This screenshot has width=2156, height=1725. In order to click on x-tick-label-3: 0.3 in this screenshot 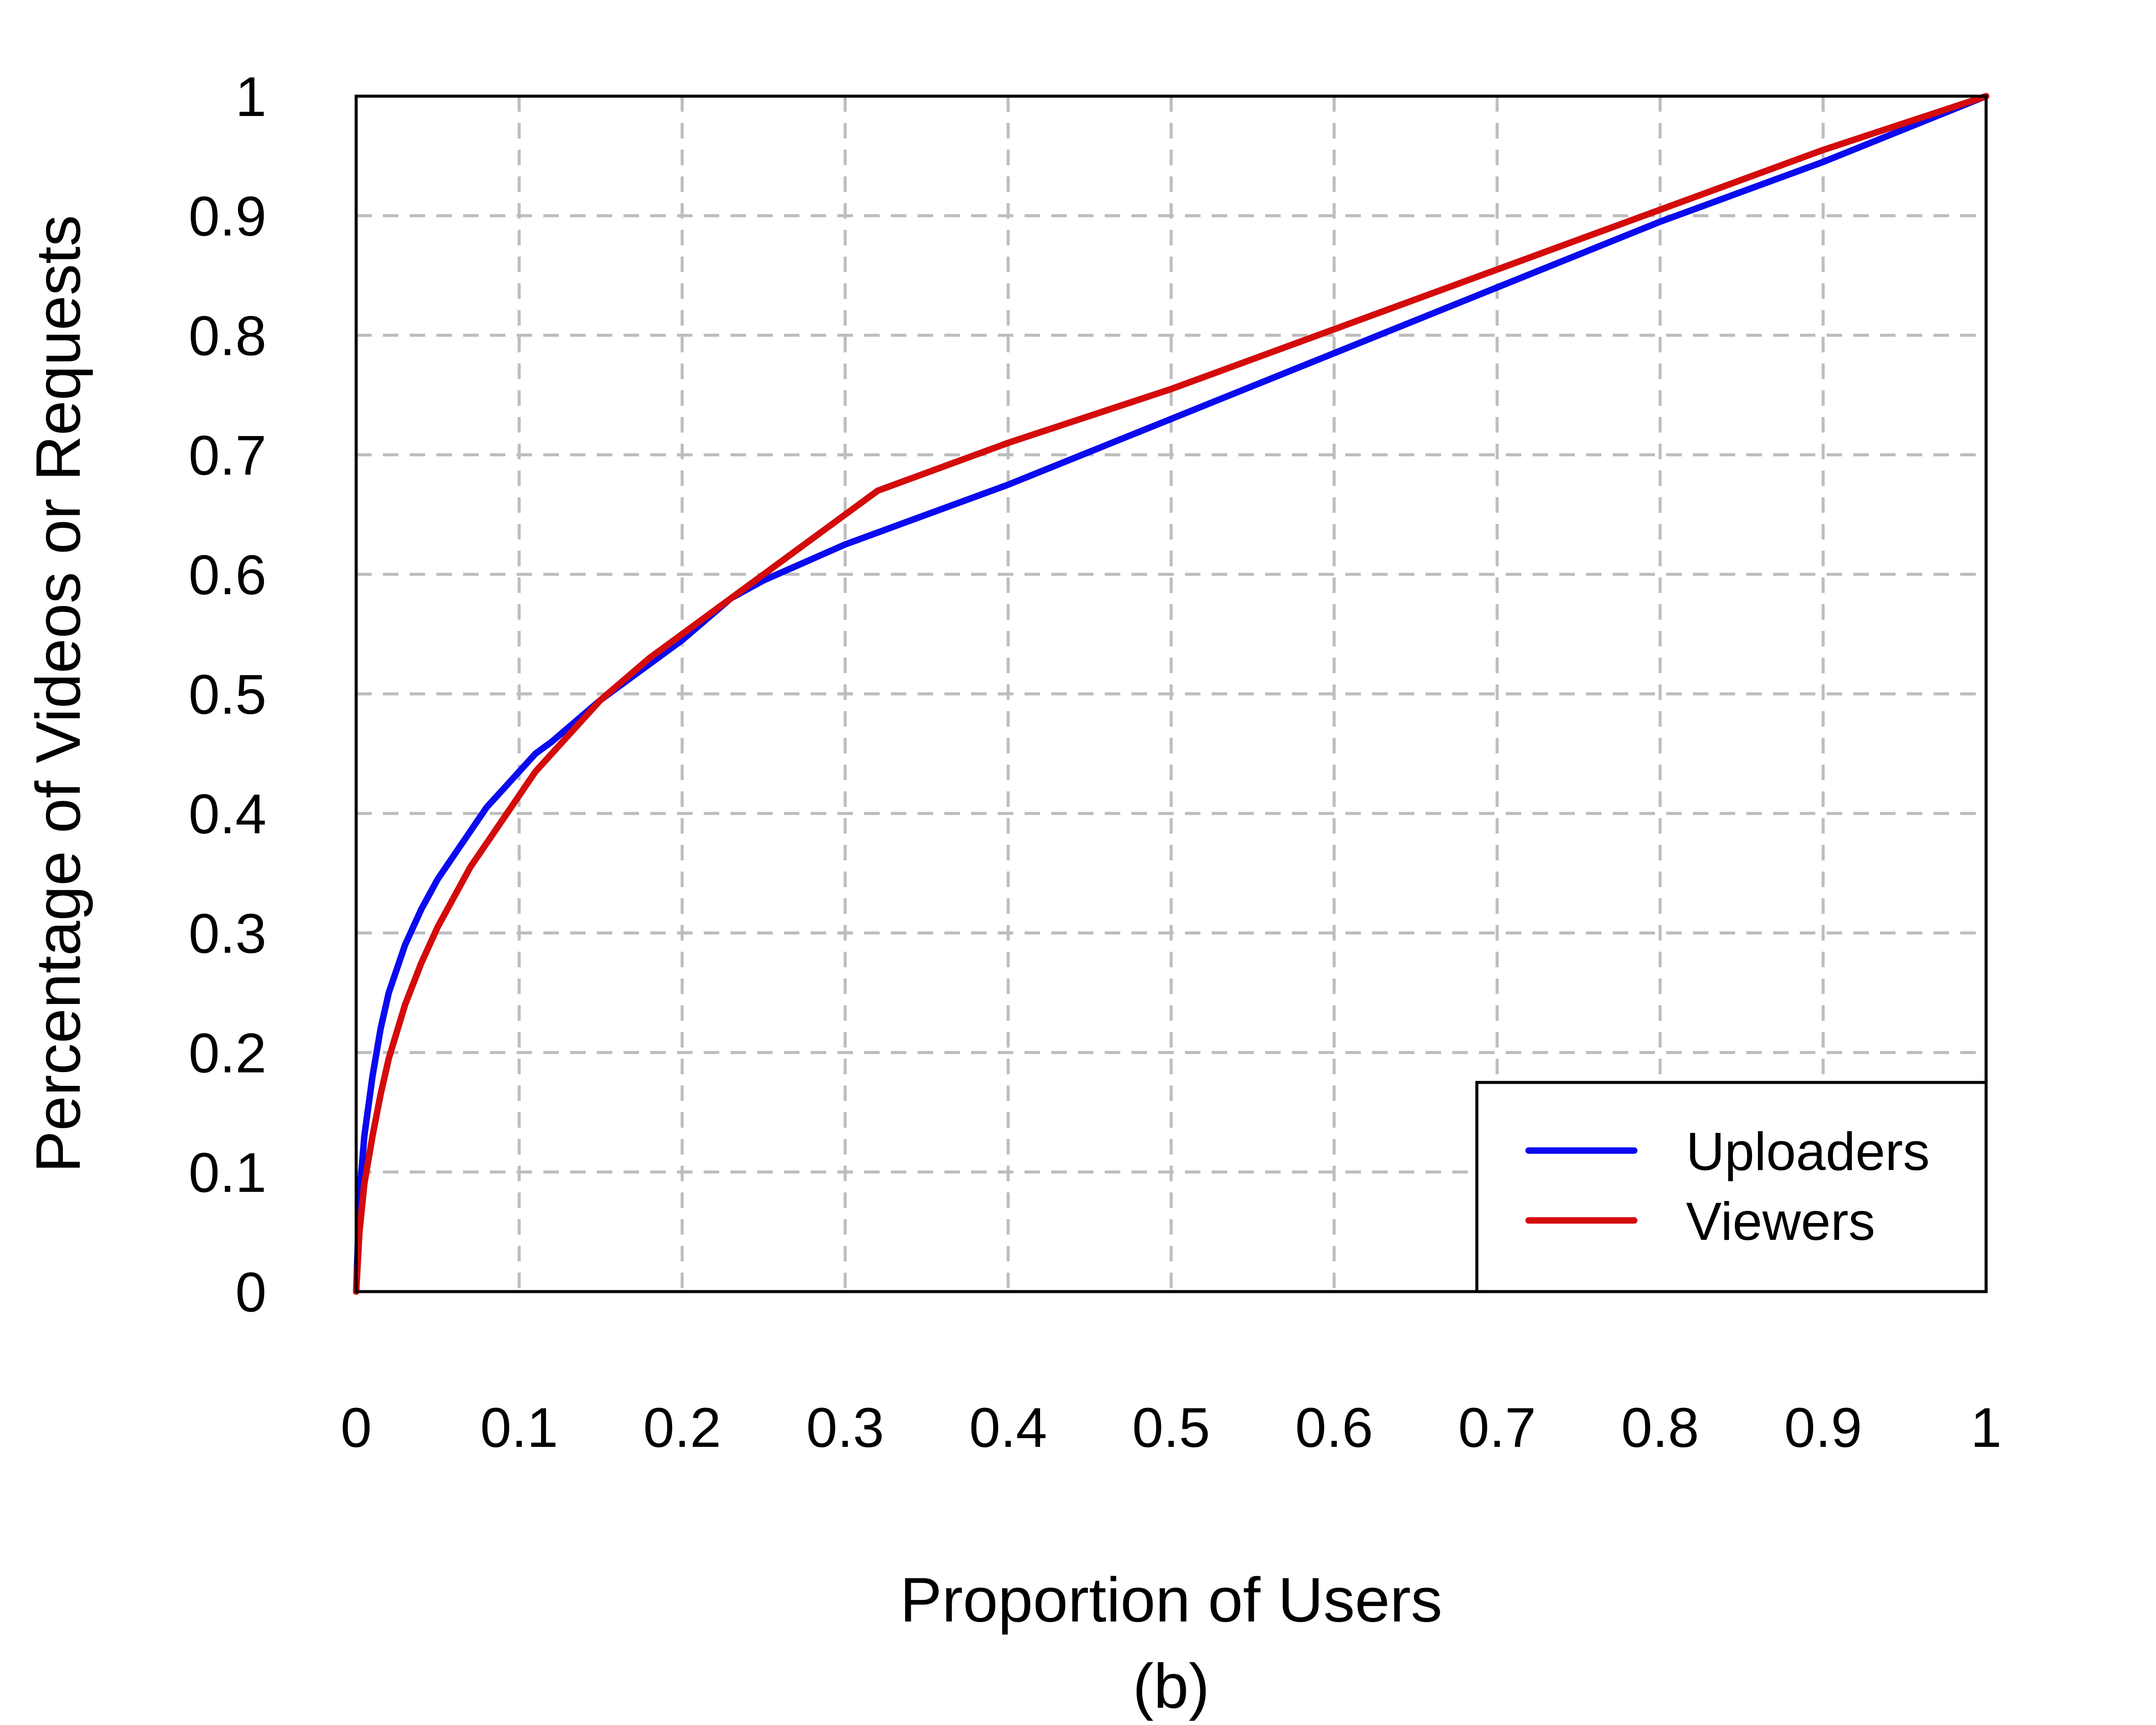, I will do `click(845, 1428)`.